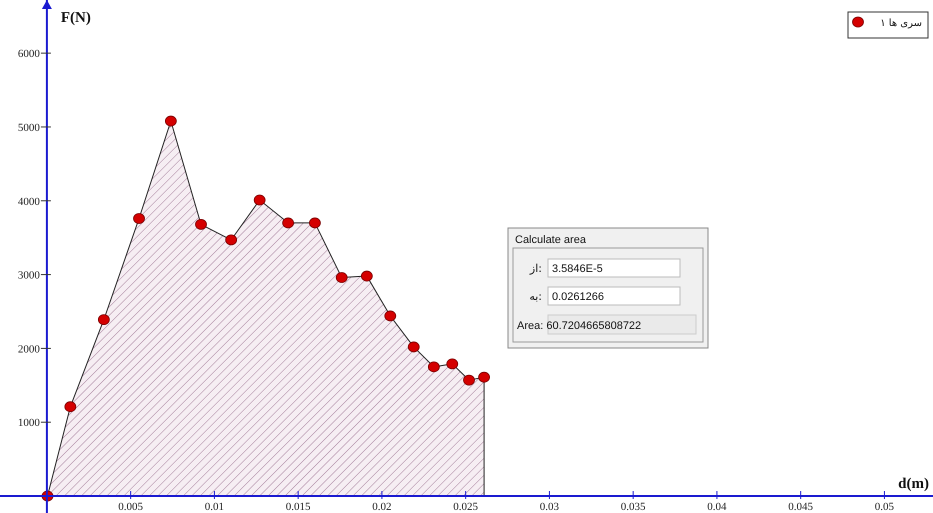  Describe the element at coordinates (633, 507) in the screenshot. I see `x-tick-label: 0.035` at that location.